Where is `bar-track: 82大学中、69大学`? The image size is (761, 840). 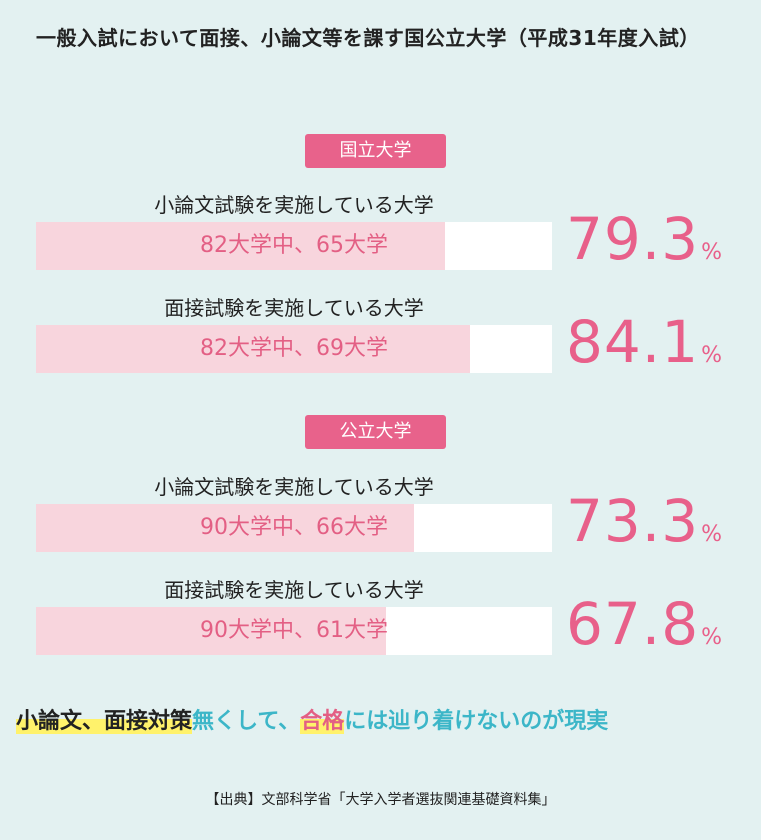
bar-track: 82大学中、69大学 is located at coordinates (294, 349).